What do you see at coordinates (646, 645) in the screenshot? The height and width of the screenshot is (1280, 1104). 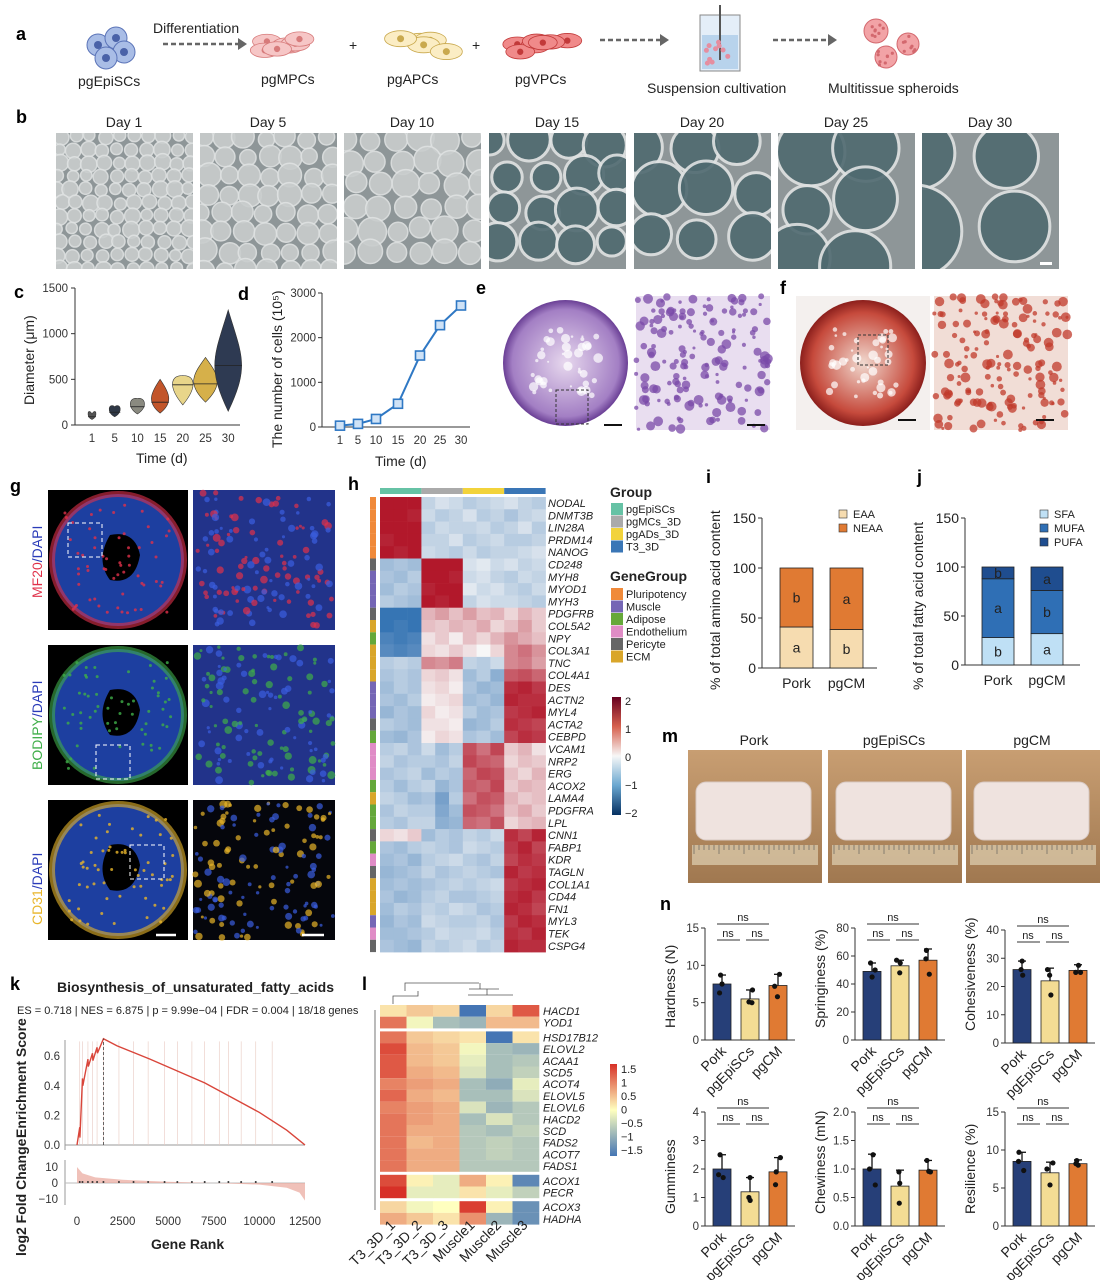 I see `legend-label: Pericyte` at bounding box center [646, 645].